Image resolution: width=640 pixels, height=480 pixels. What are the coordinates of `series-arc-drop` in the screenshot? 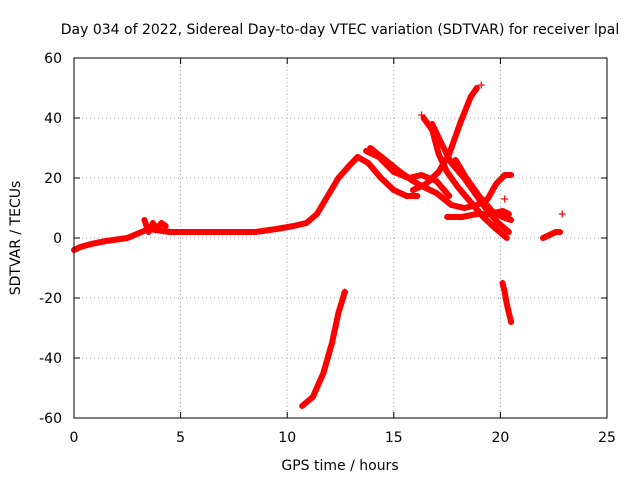 It's located at (507, 302).